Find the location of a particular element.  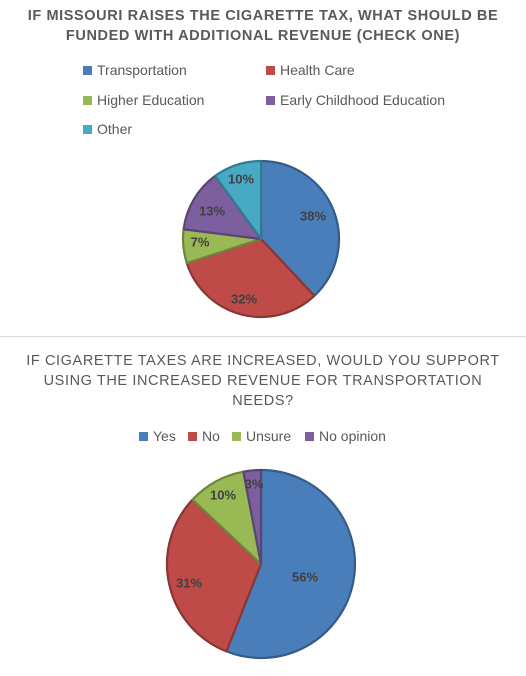

legend-item-higher-education: Higher Education is located at coordinates (143, 100).